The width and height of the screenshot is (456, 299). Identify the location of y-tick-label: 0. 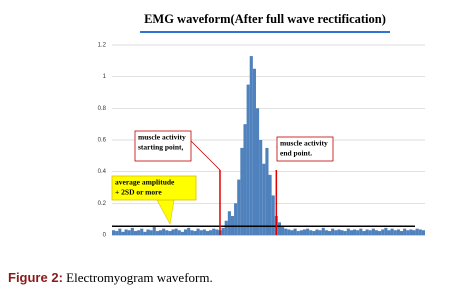
(105, 236).